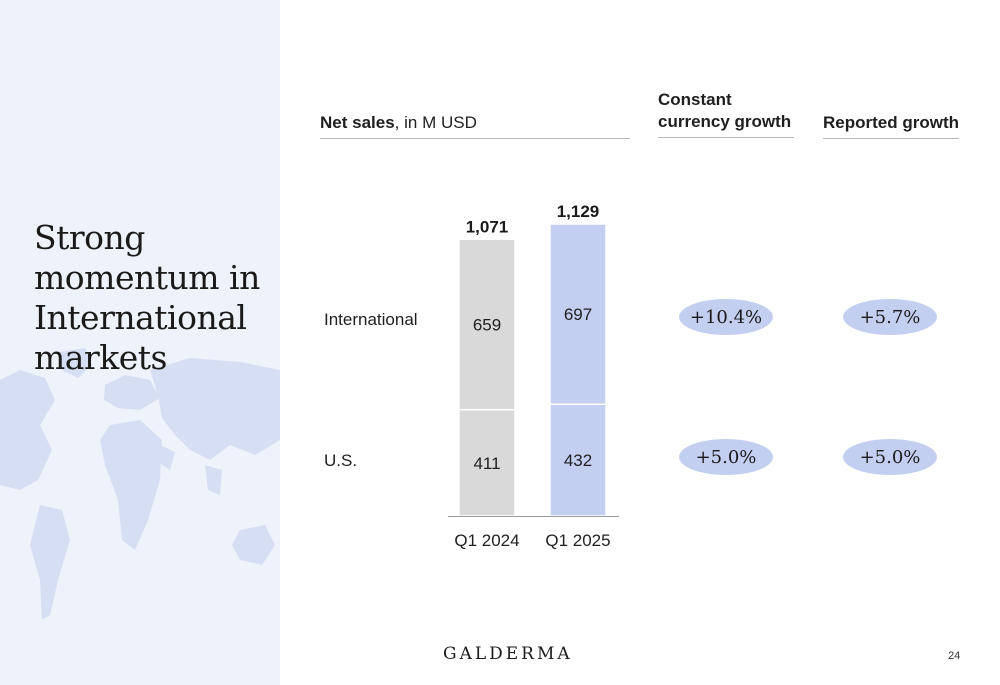 This screenshot has height=685, width=1000. I want to click on data-label: 411, so click(486, 463).